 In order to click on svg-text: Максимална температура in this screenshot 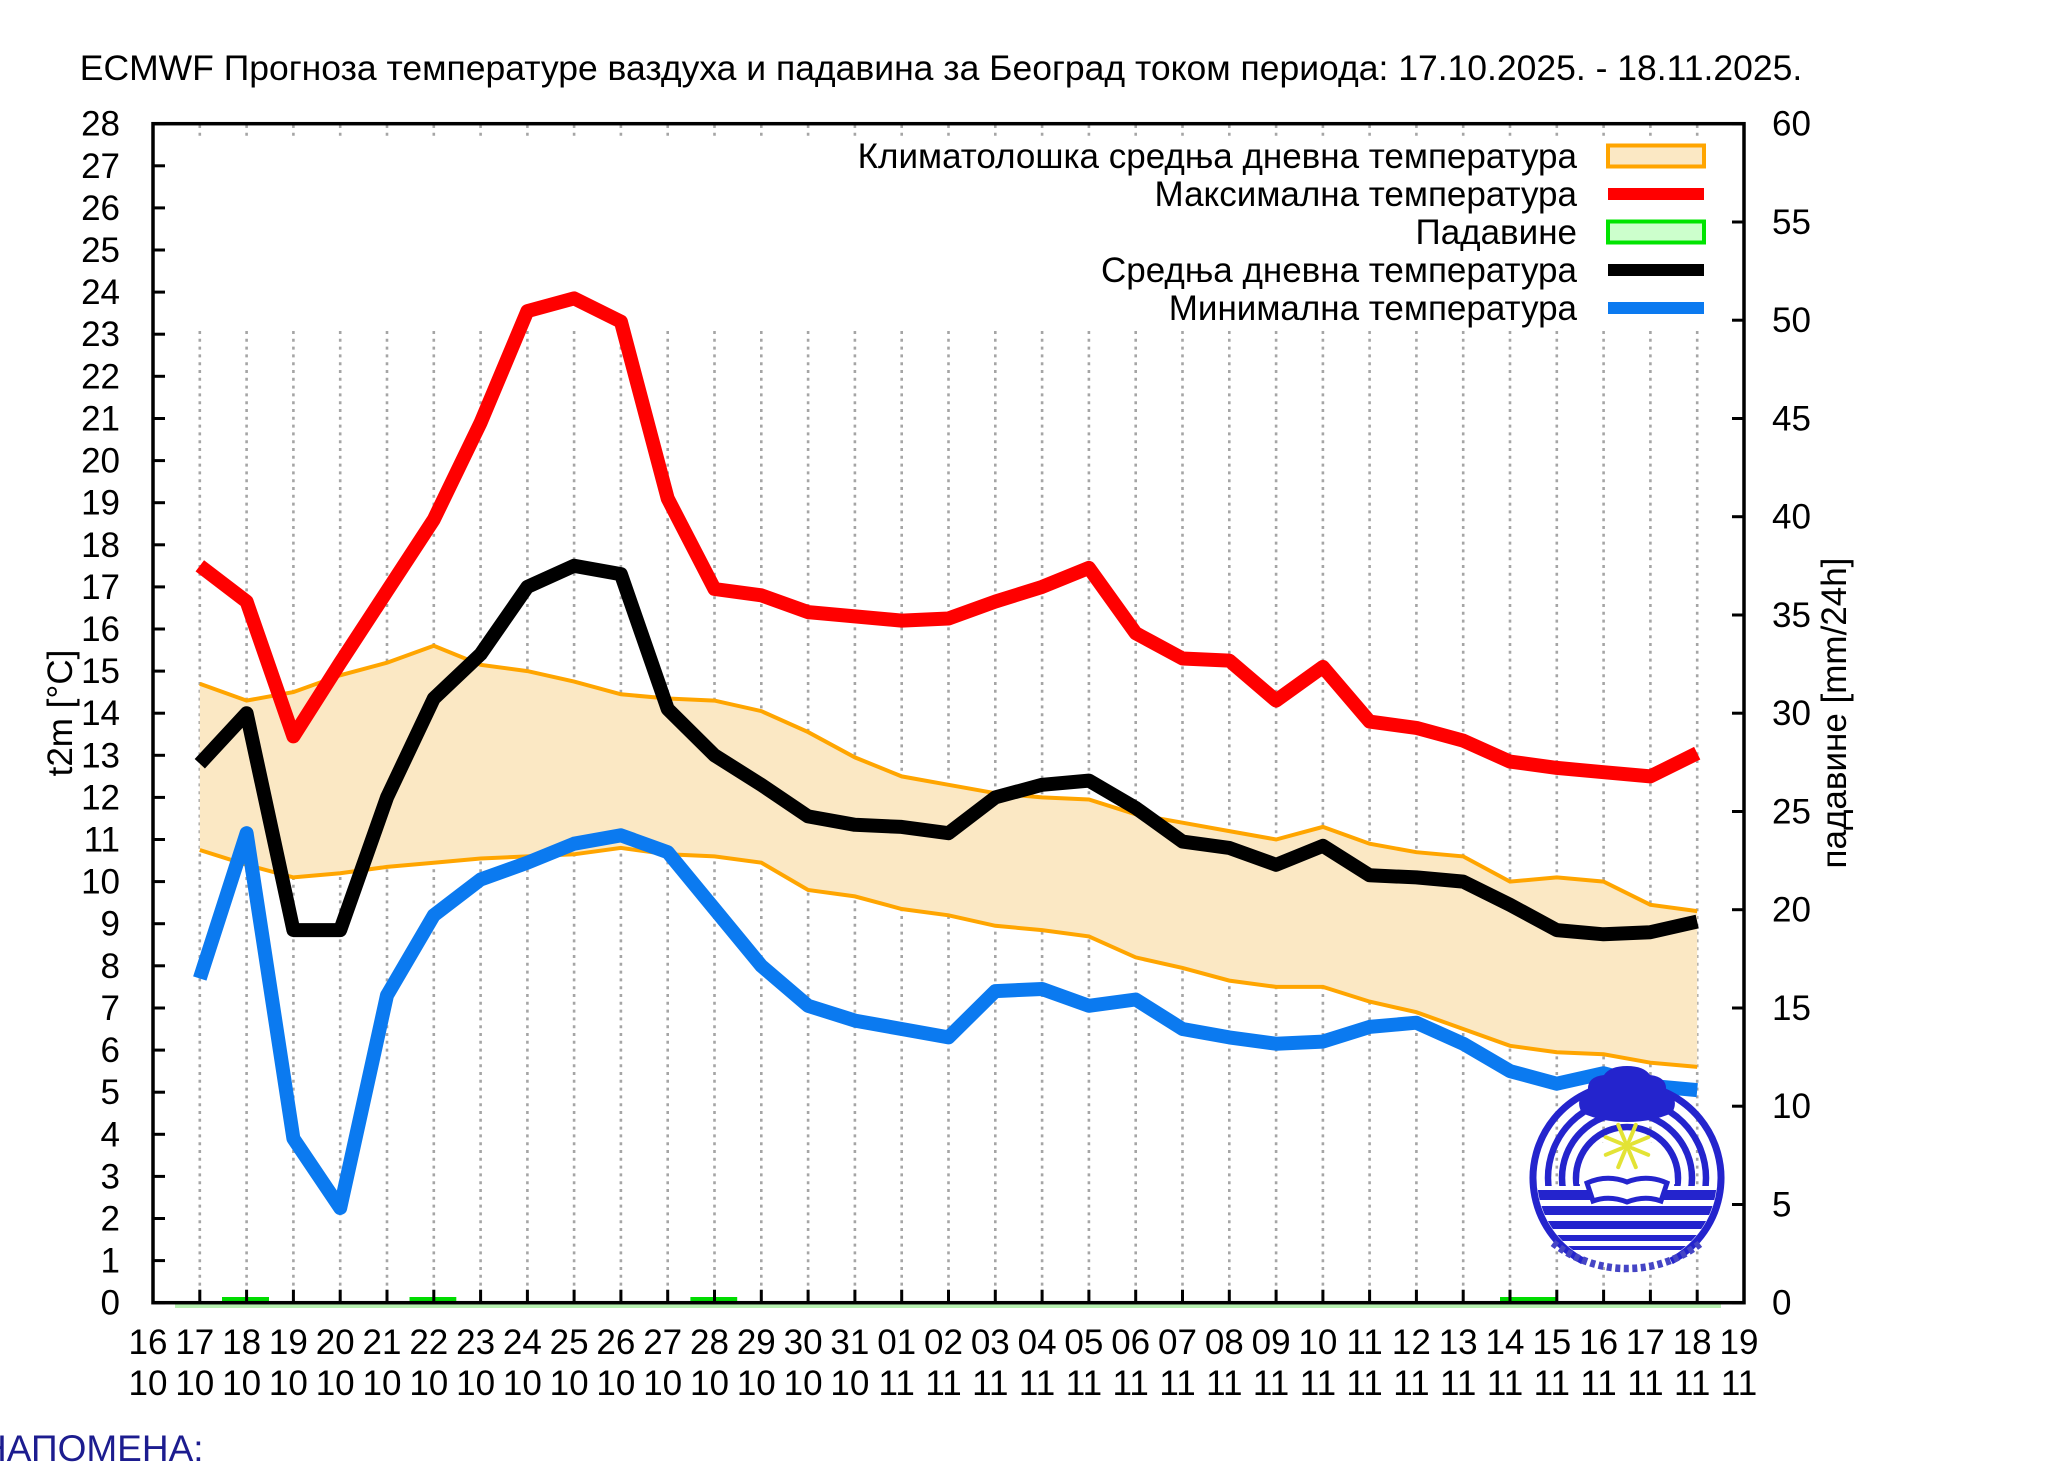, I will do `click(1366, 194)`.